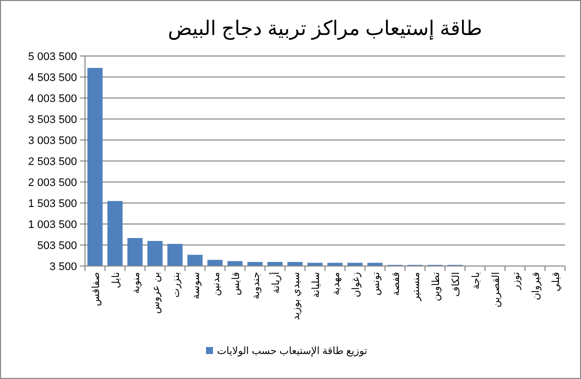  I want to click on x-tick-label: بن عروس, so click(156, 293).